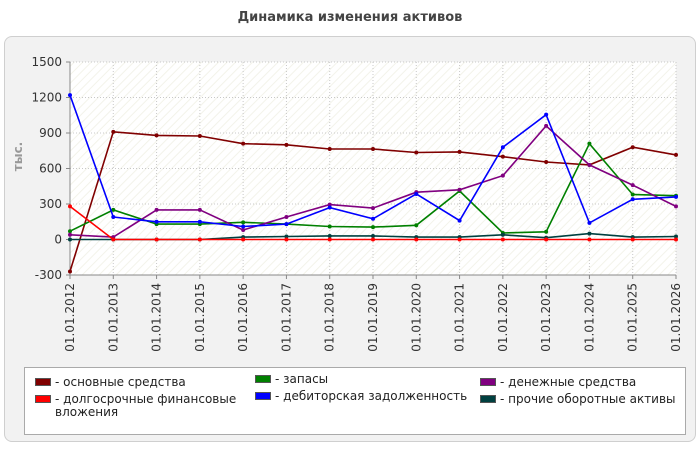  I want to click on x-tick-label: 01.01.2017, so click(286, 317).